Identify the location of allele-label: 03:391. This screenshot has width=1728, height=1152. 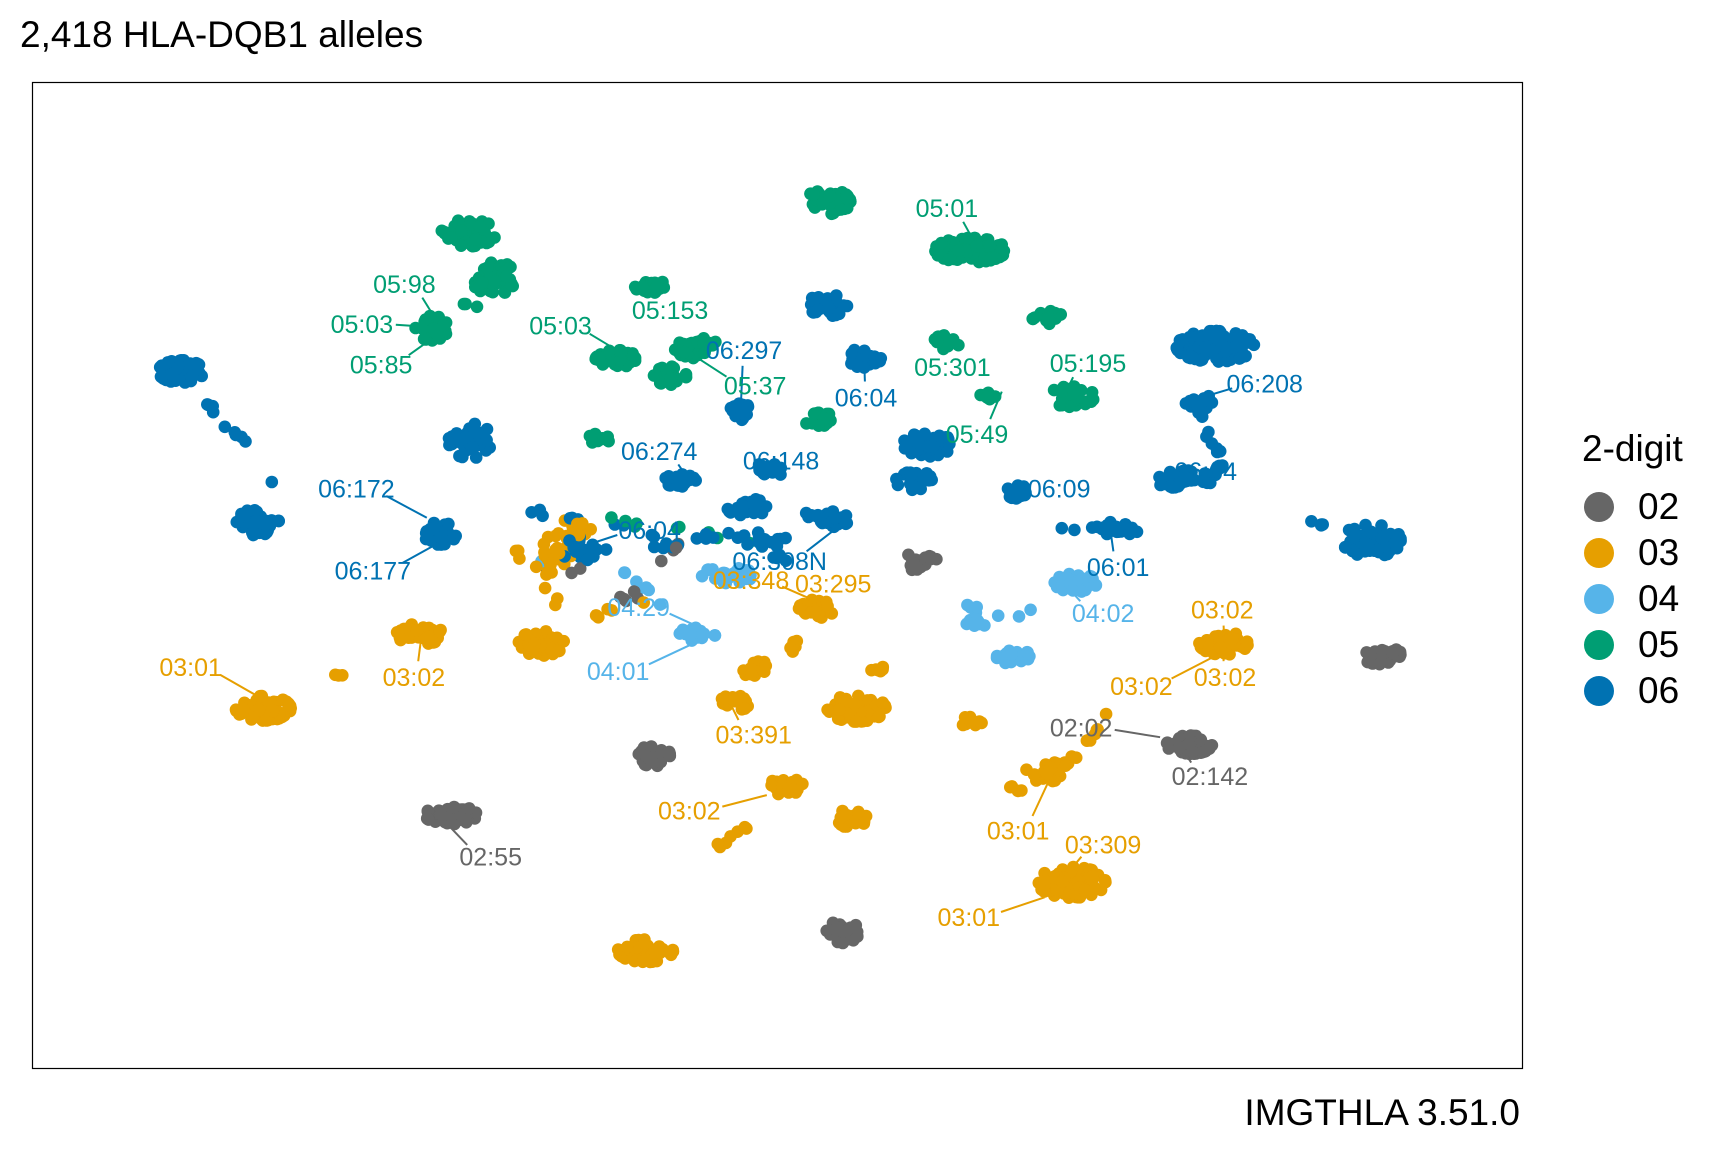
(753, 735).